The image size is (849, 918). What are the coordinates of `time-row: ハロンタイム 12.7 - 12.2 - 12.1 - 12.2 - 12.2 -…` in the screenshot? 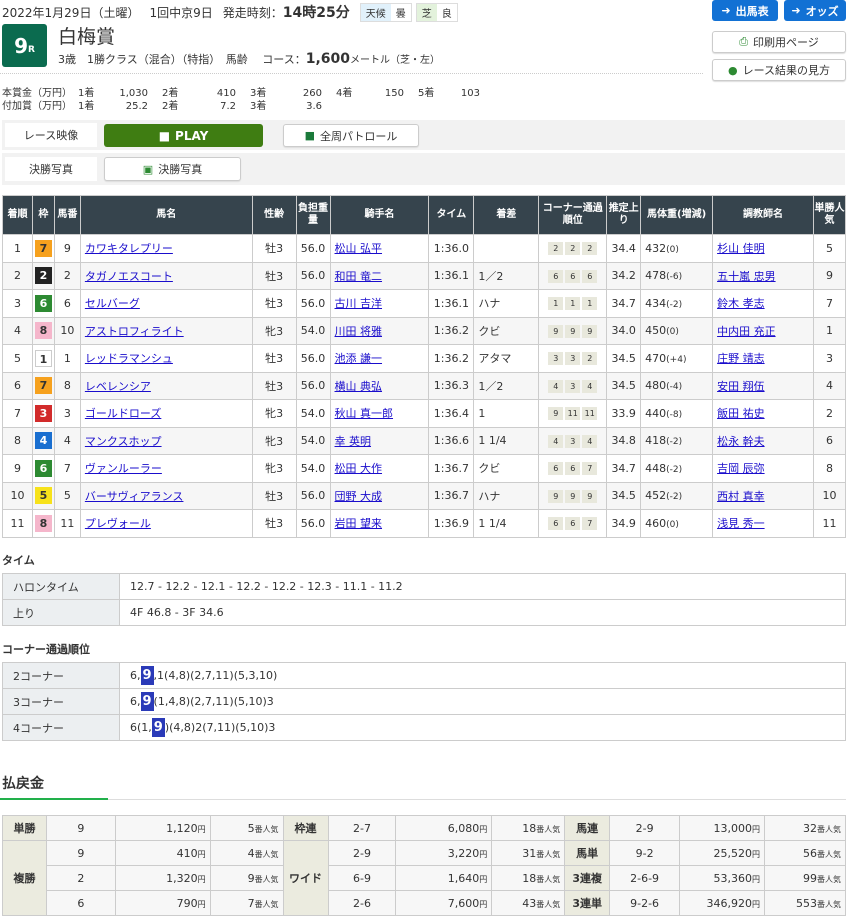 It's located at (424, 586).